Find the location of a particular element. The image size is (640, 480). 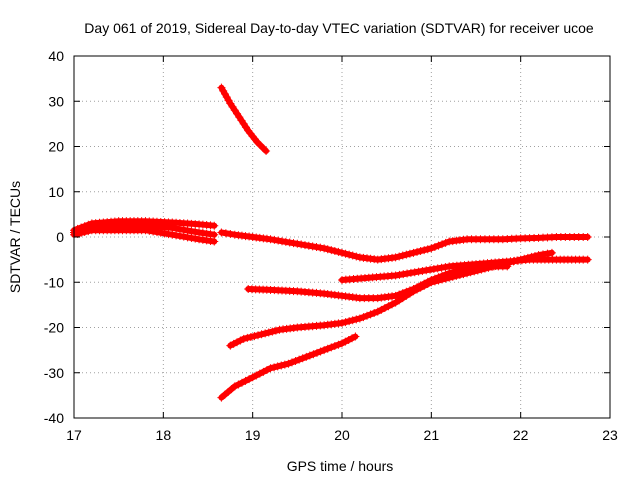

y-tick-label: -10 is located at coordinates (54, 282).